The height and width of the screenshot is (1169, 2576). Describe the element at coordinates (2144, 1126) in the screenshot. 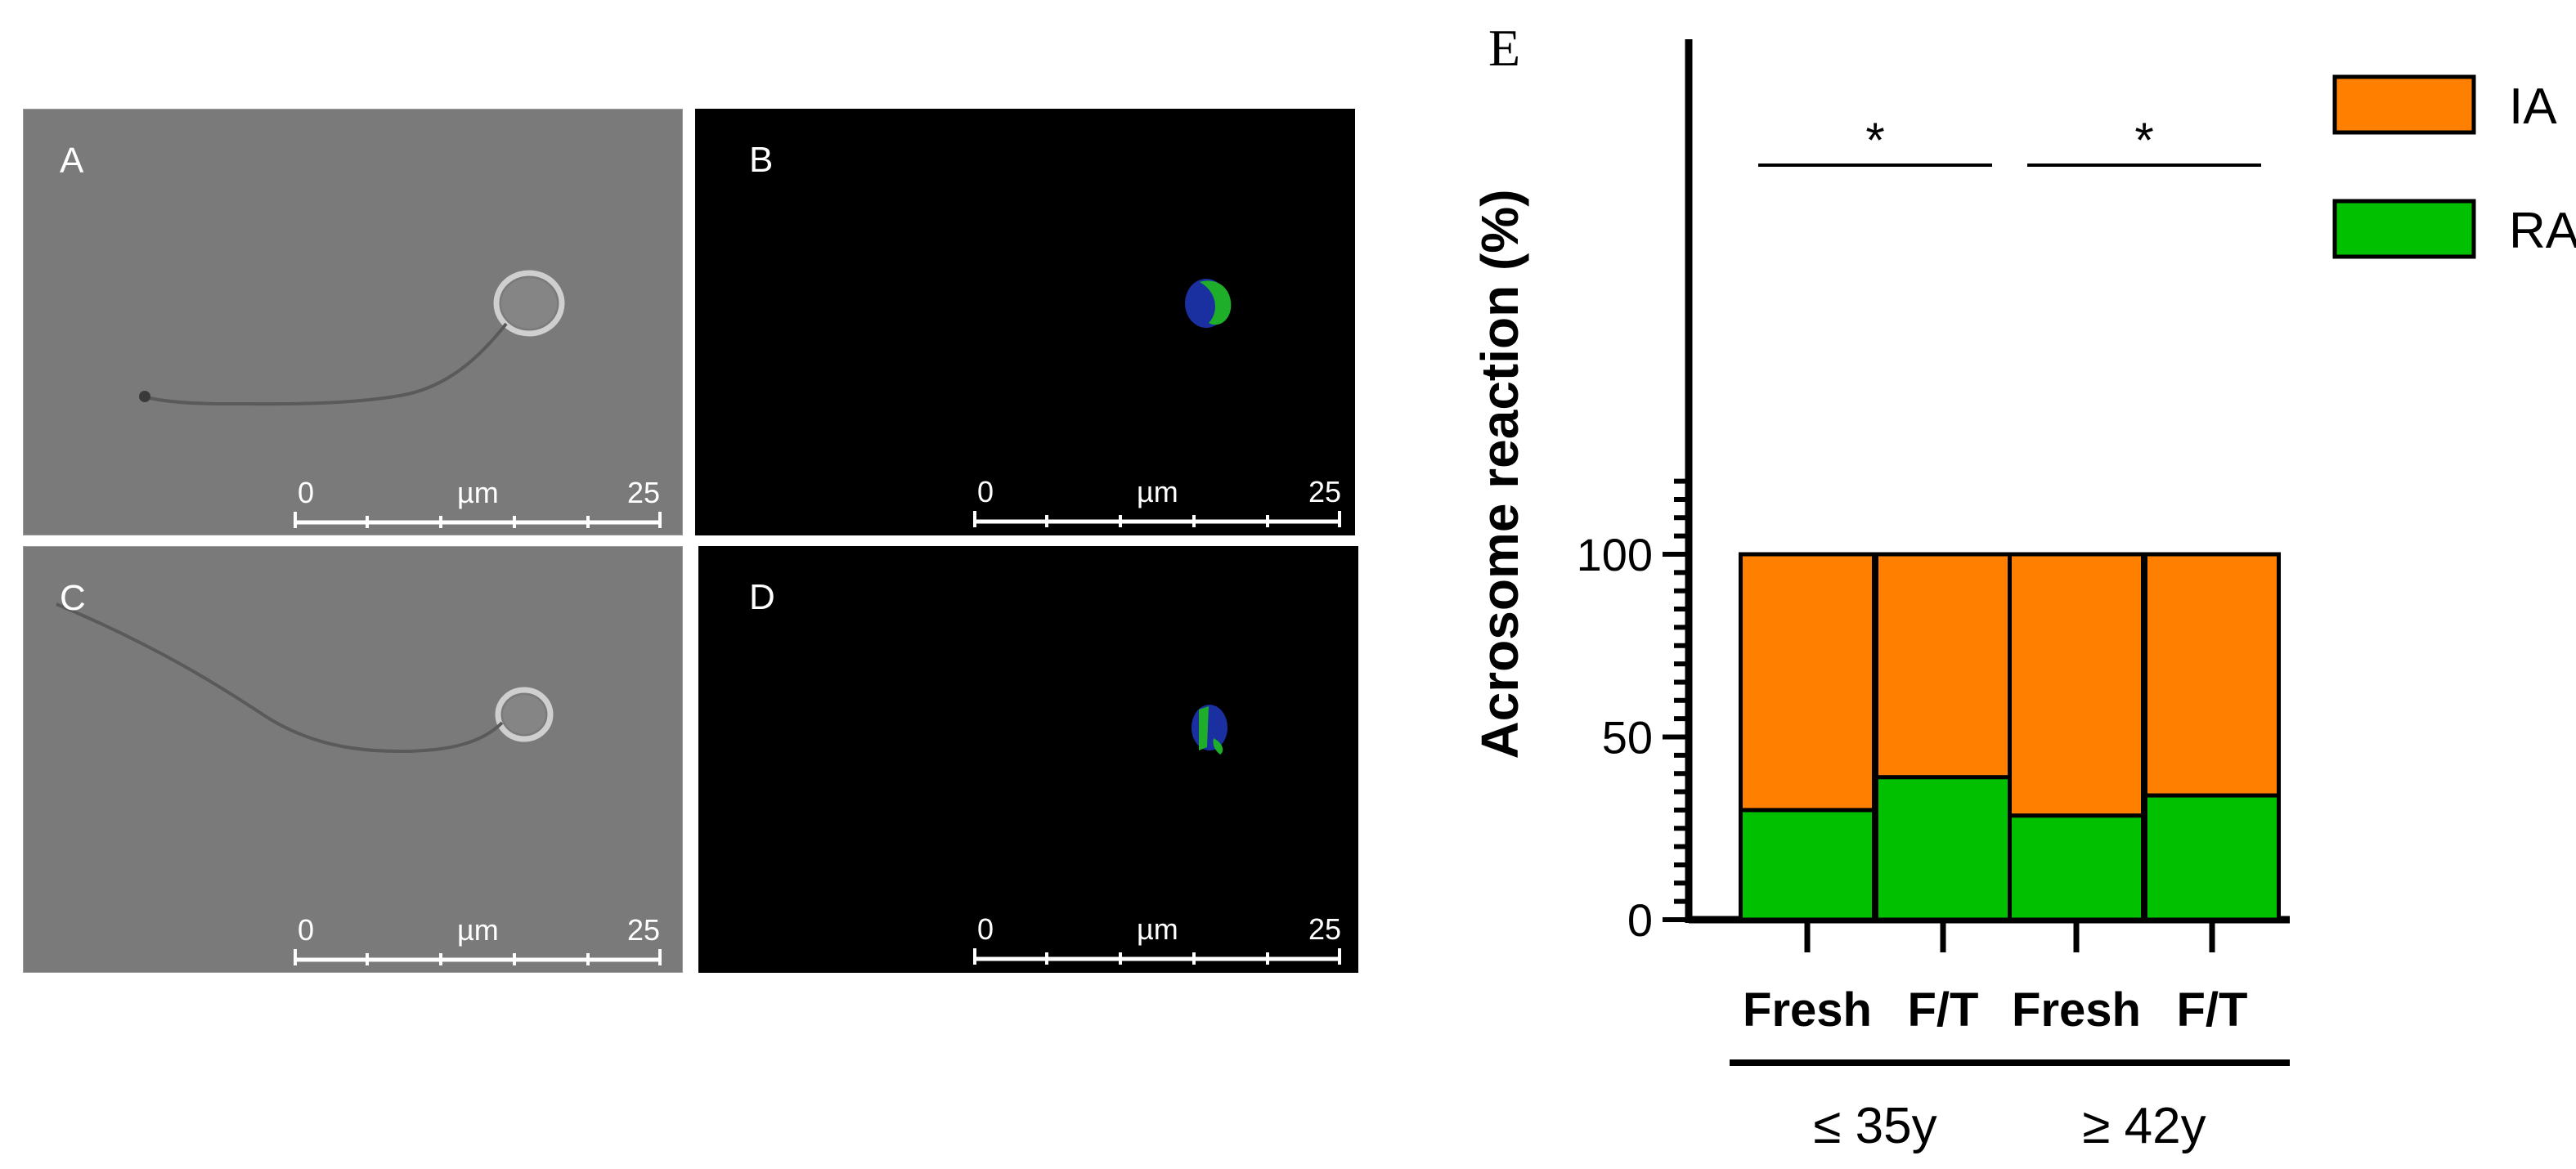

I see `group-label: ≥ 42y` at that location.